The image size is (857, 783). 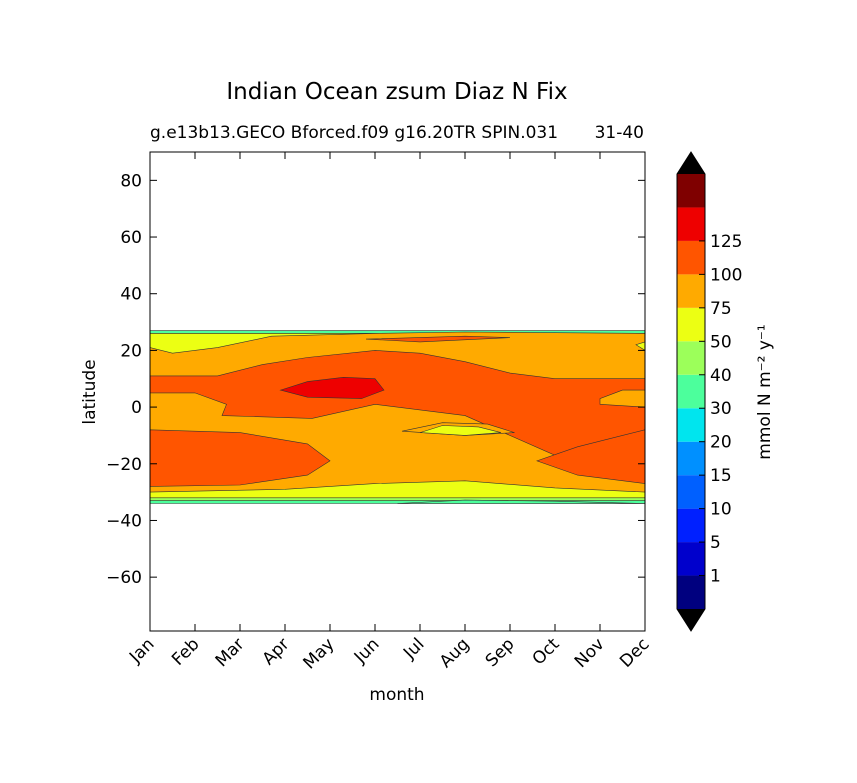 What do you see at coordinates (319, 653) in the screenshot?
I see `x-tick-label: May` at bounding box center [319, 653].